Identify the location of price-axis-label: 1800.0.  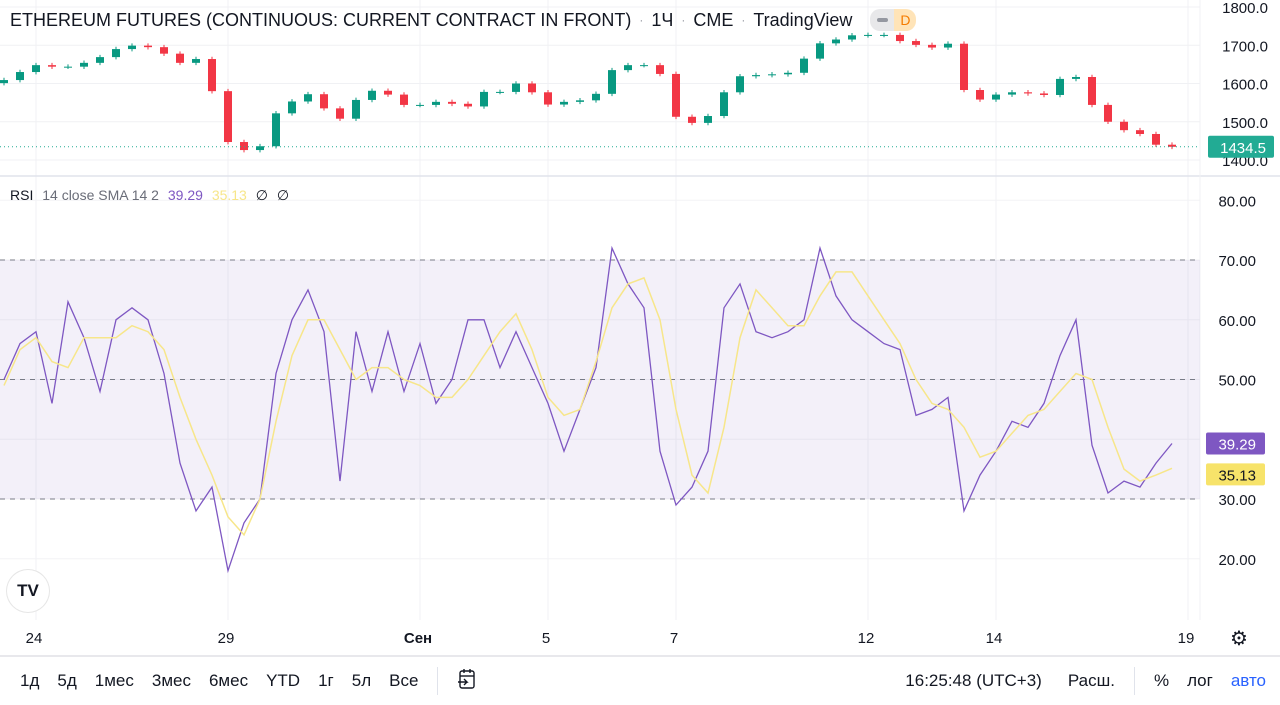
(1245, 8).